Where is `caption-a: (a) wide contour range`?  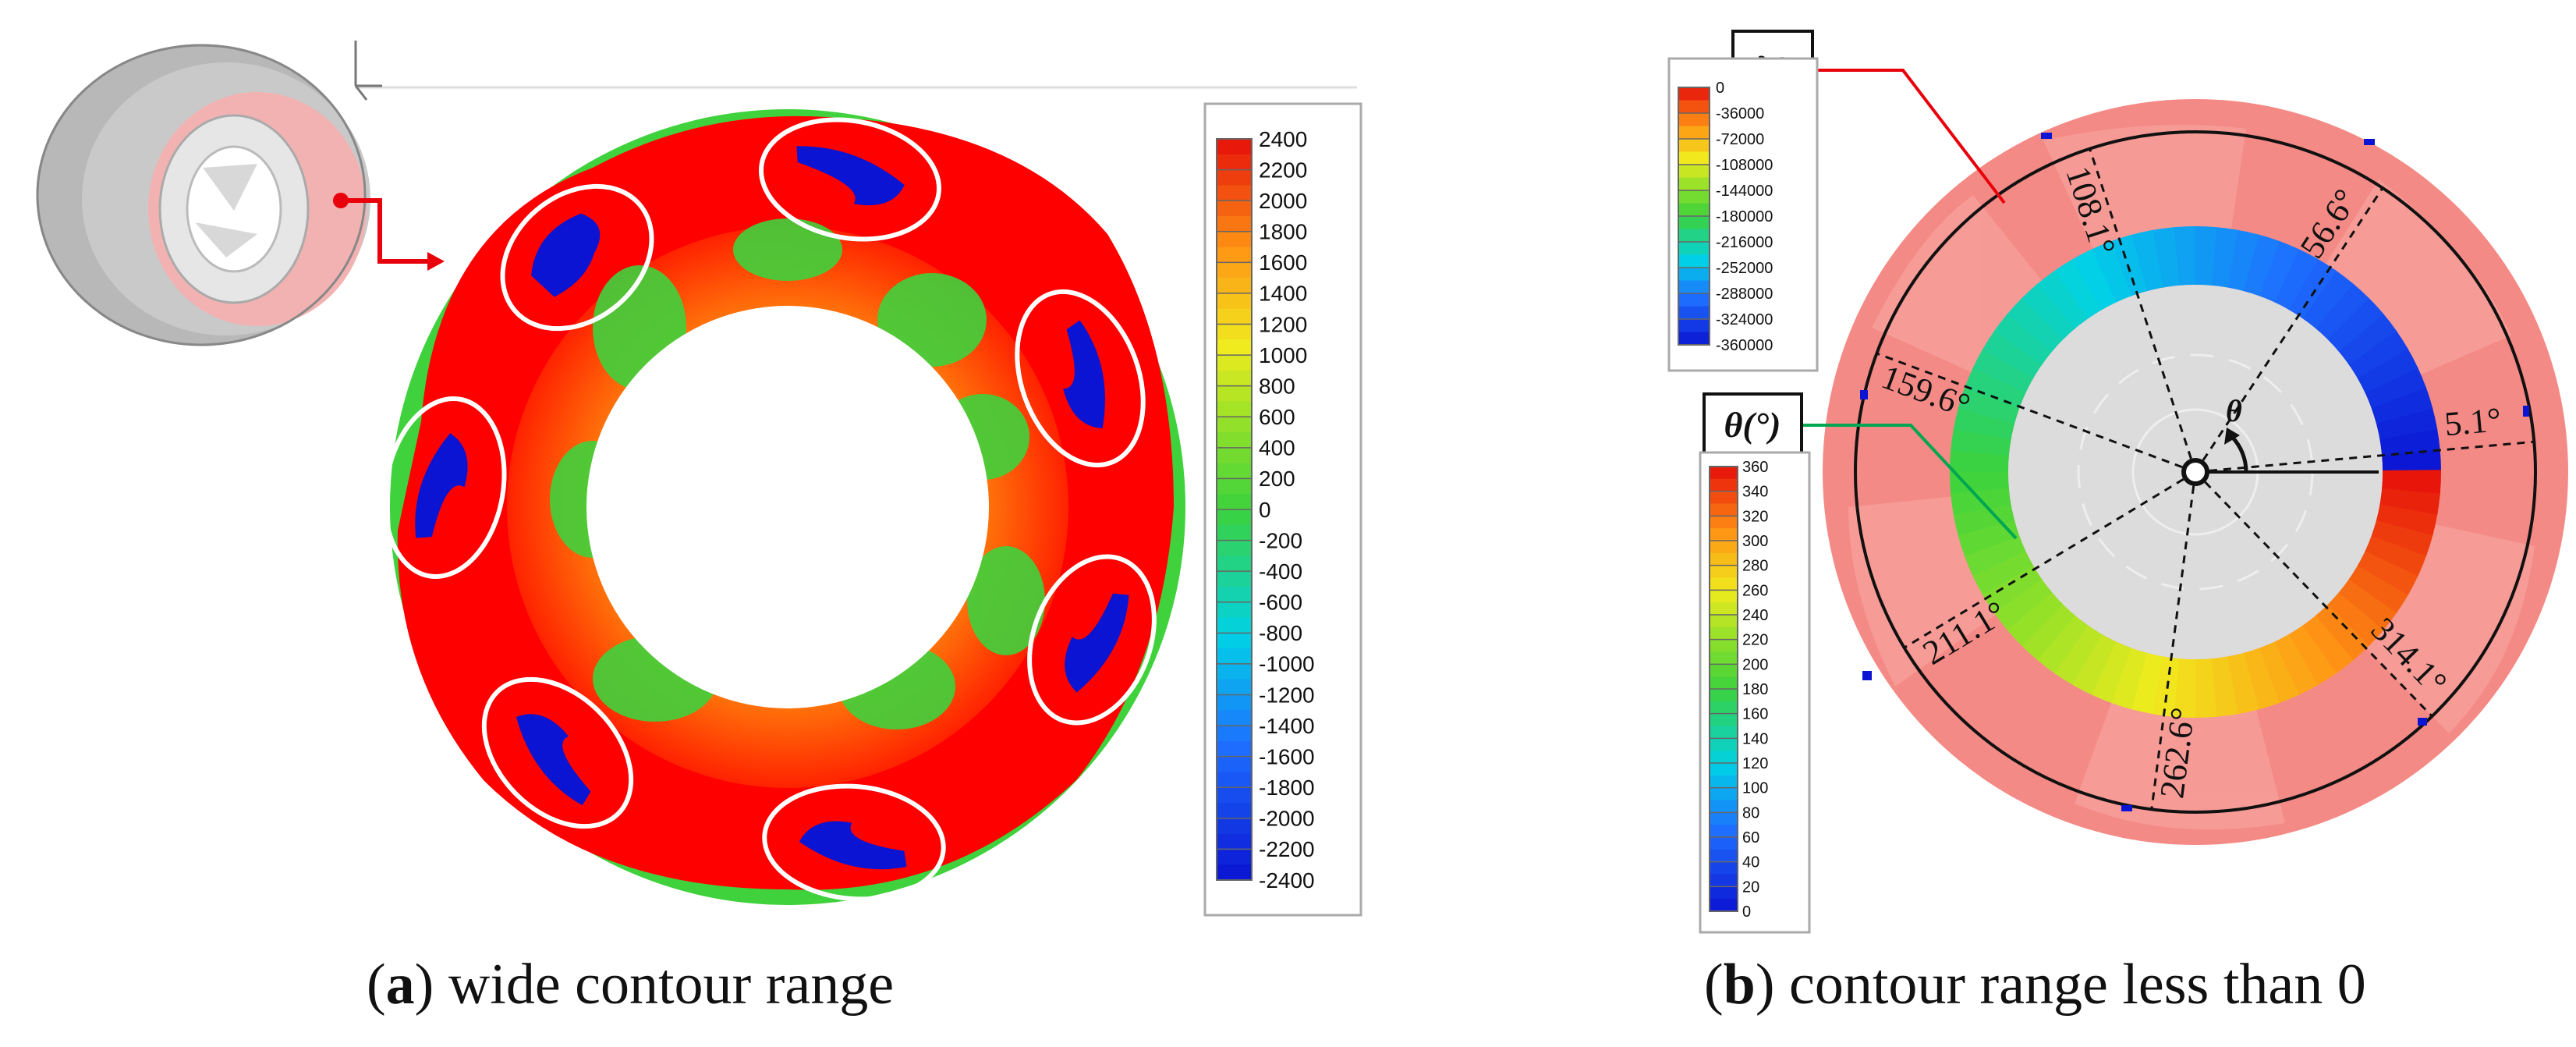
caption-a: (a) wide contour range is located at coordinates (631, 985).